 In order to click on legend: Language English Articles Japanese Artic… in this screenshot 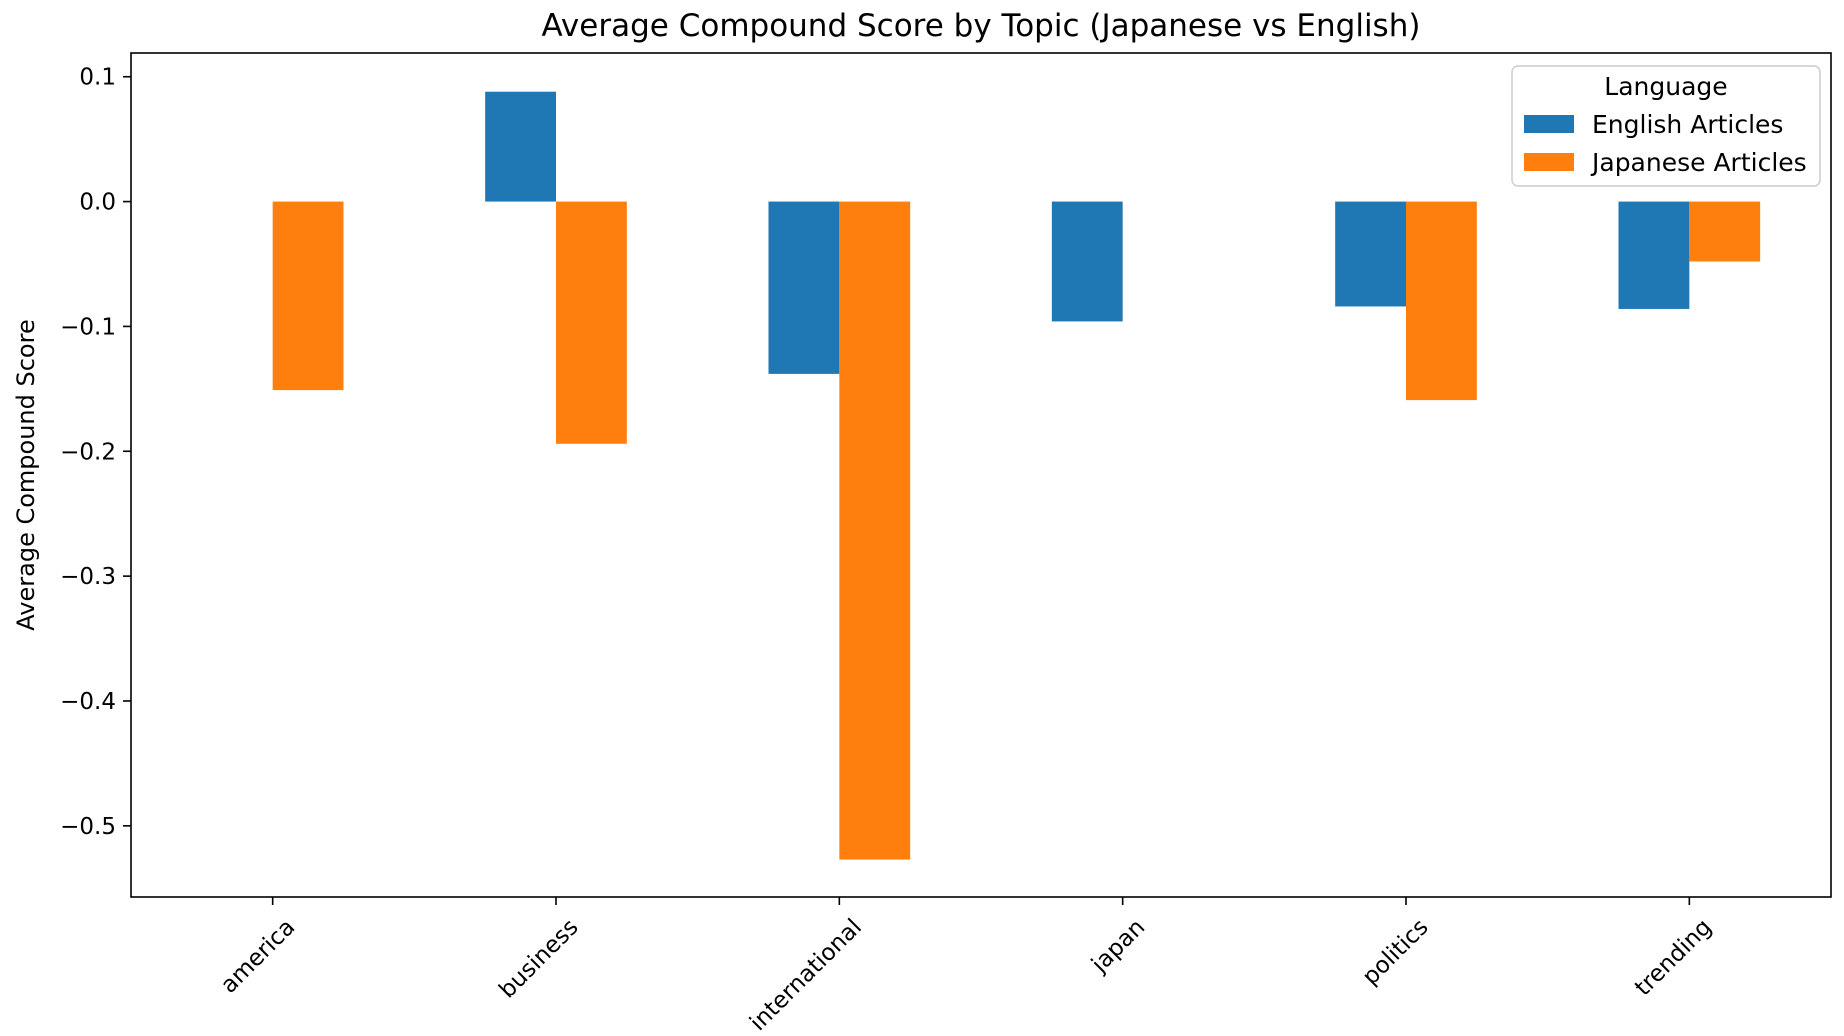, I will do `click(1666, 126)`.